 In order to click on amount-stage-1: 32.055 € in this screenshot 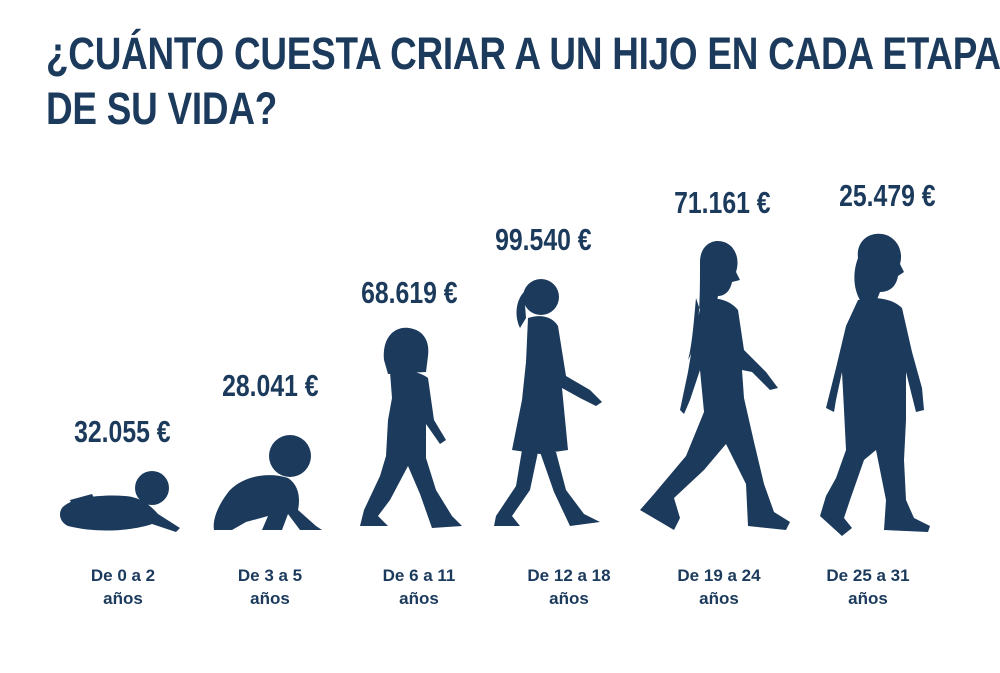, I will do `click(122, 431)`.